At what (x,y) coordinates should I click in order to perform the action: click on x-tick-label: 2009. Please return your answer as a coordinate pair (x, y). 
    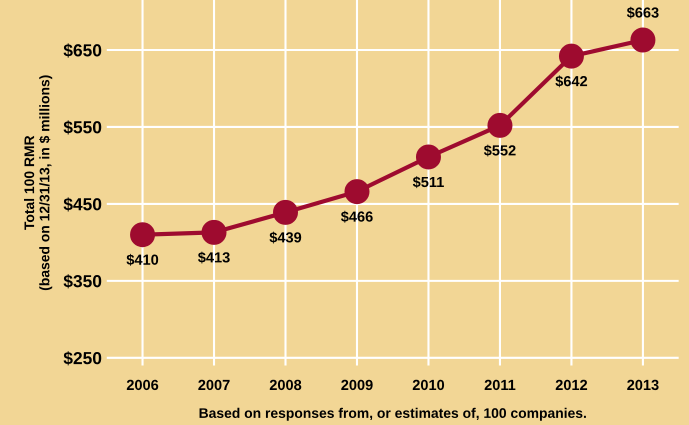
    Looking at the image, I should click on (357, 385).